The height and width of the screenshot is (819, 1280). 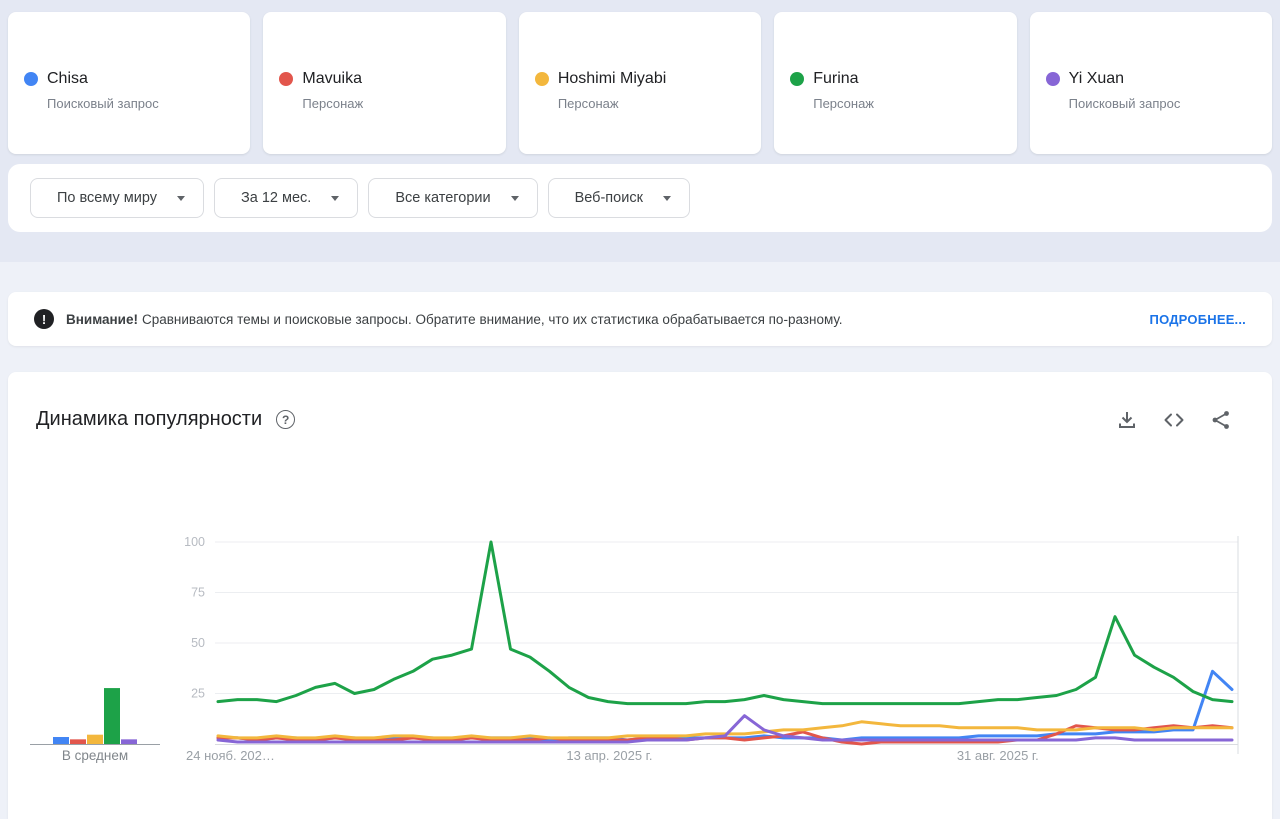 I want to click on average-bar-hoshimi-miyabi, so click(x=95, y=739).